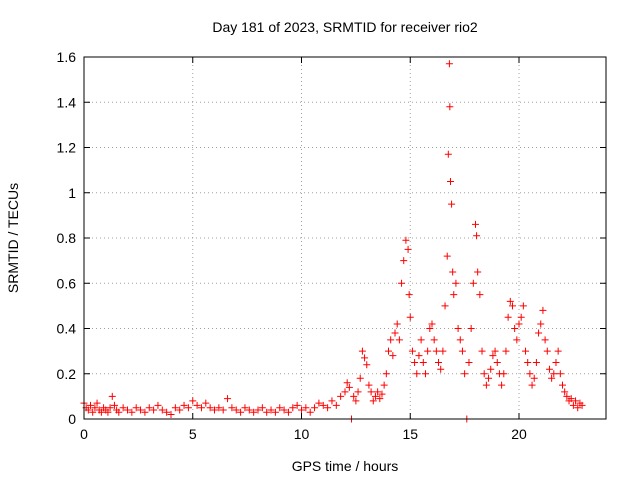 The image size is (640, 480). I want to click on y-axis-label: SRMTID / TECUs, so click(13, 238).